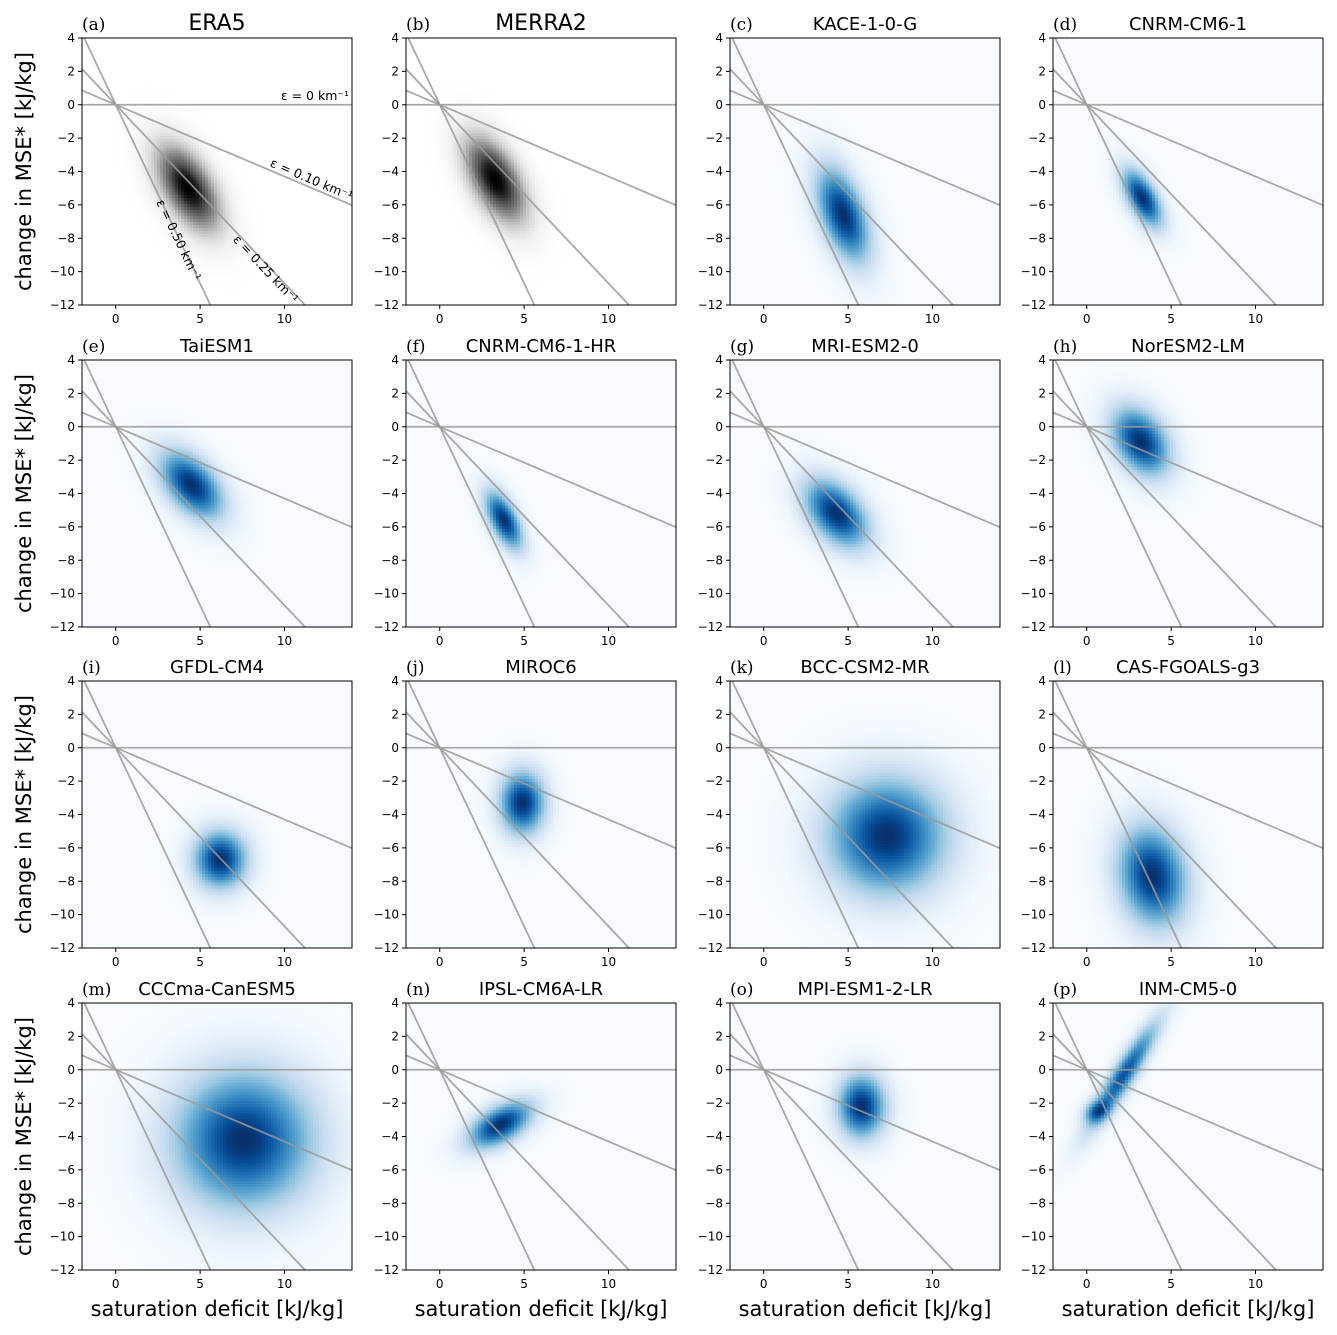  Describe the element at coordinates (416, 347) in the screenshot. I see `panel-letter: (f)` at that location.